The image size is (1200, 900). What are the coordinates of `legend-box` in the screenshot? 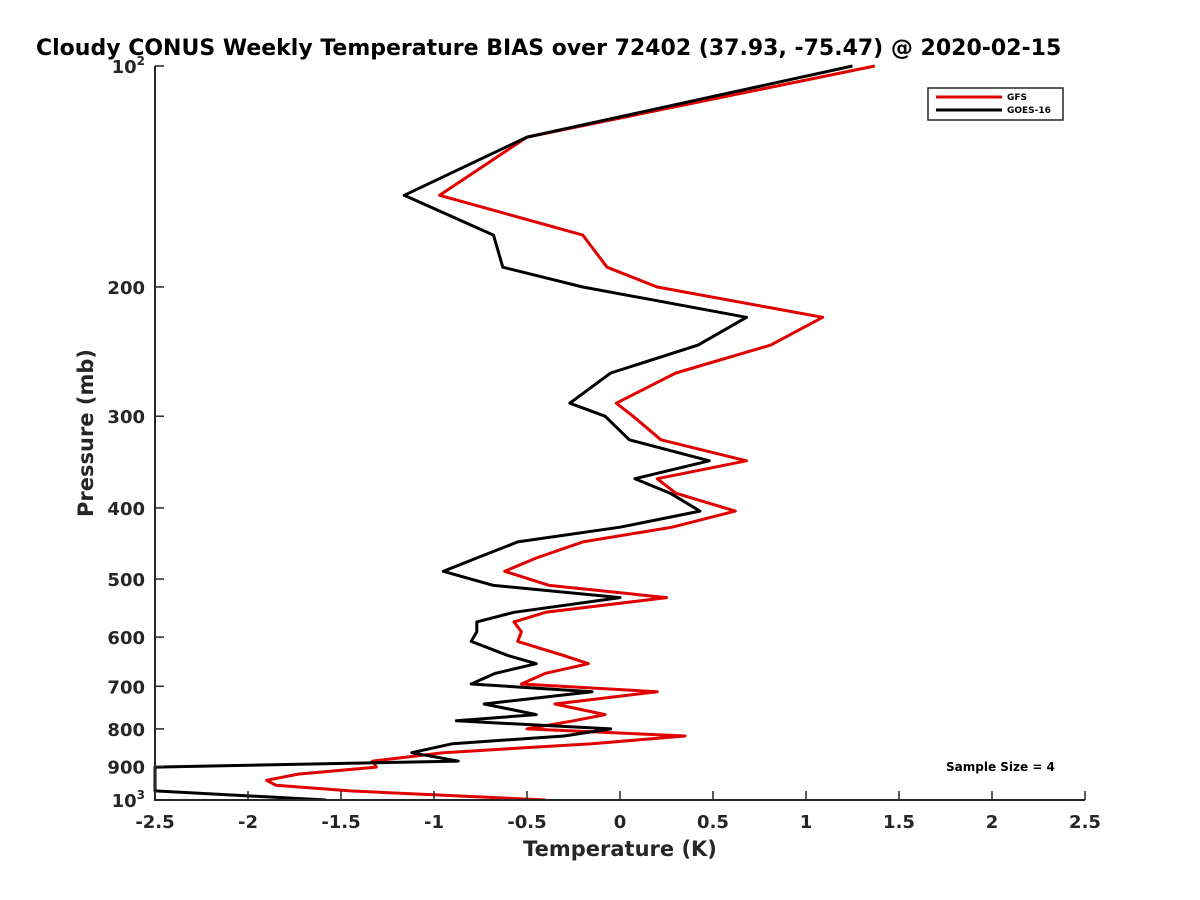 It's located at (995, 104).